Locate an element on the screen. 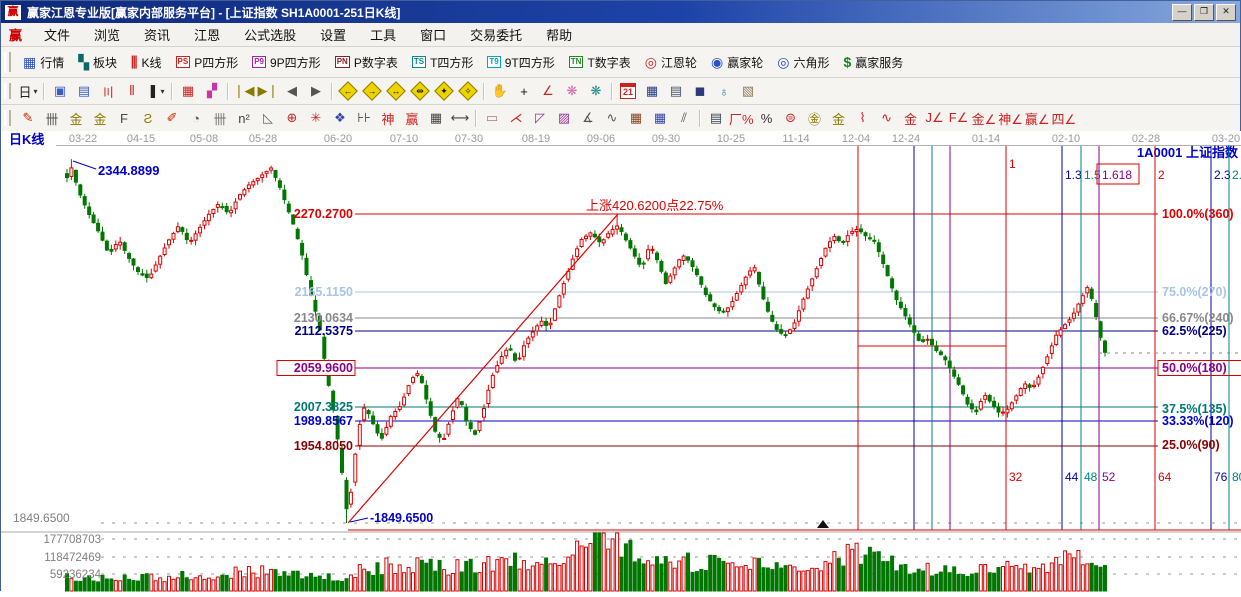 The image size is (1241, 597). close-button: ✕ is located at coordinates (1226, 12).